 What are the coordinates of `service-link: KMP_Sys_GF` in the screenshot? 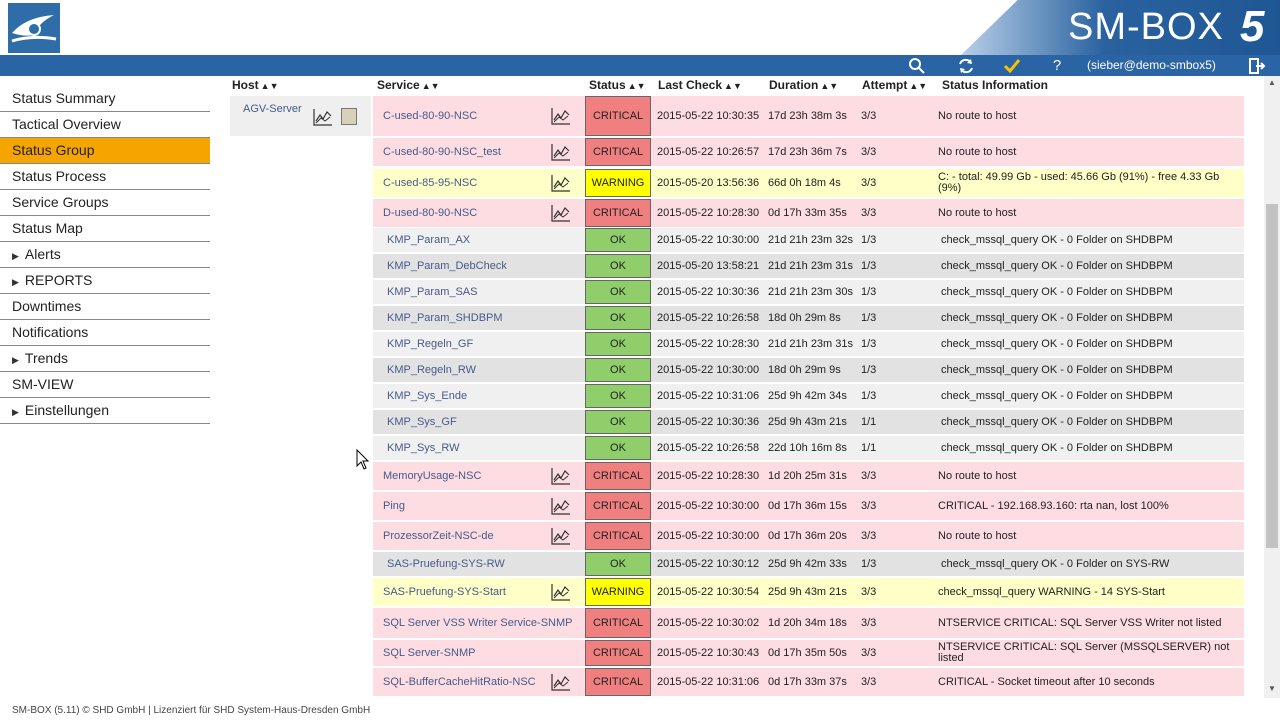 It's located at (422, 422).